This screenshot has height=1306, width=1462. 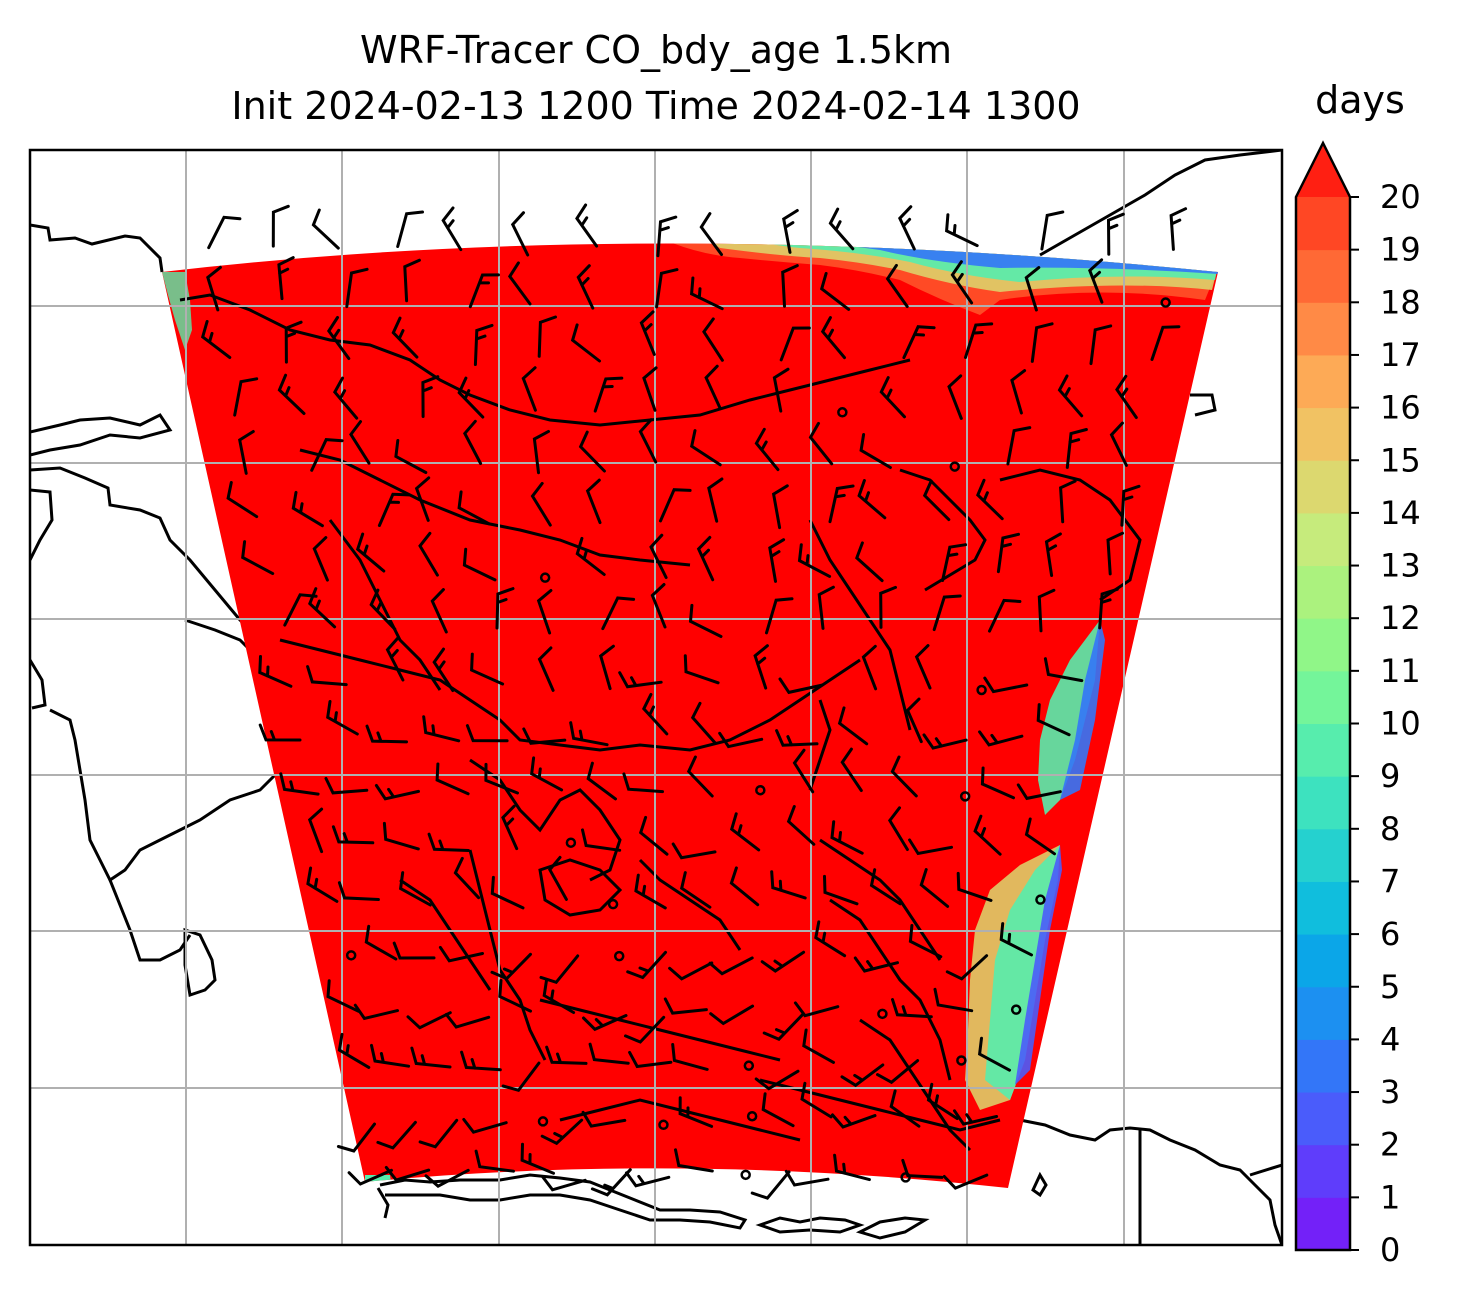 What do you see at coordinates (1400, 566) in the screenshot?
I see `colorbar-tick-label: 13` at bounding box center [1400, 566].